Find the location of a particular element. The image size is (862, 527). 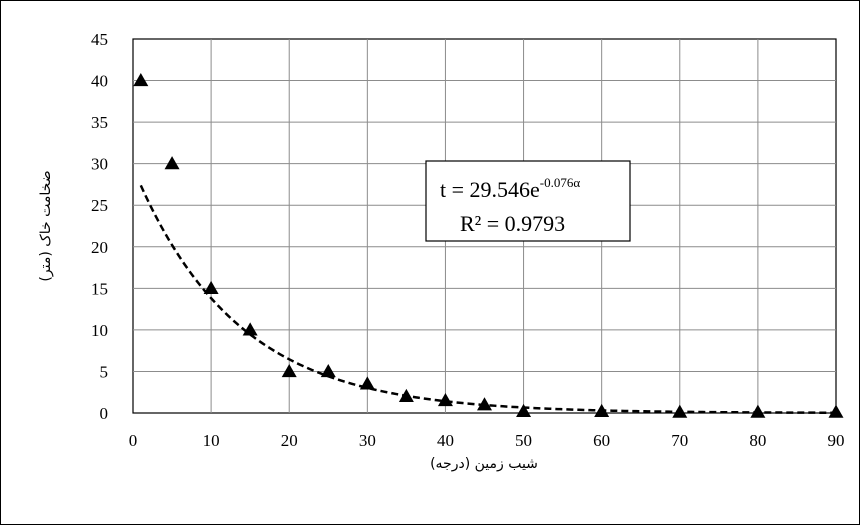

x-tick-label: 30 is located at coordinates (367, 440).